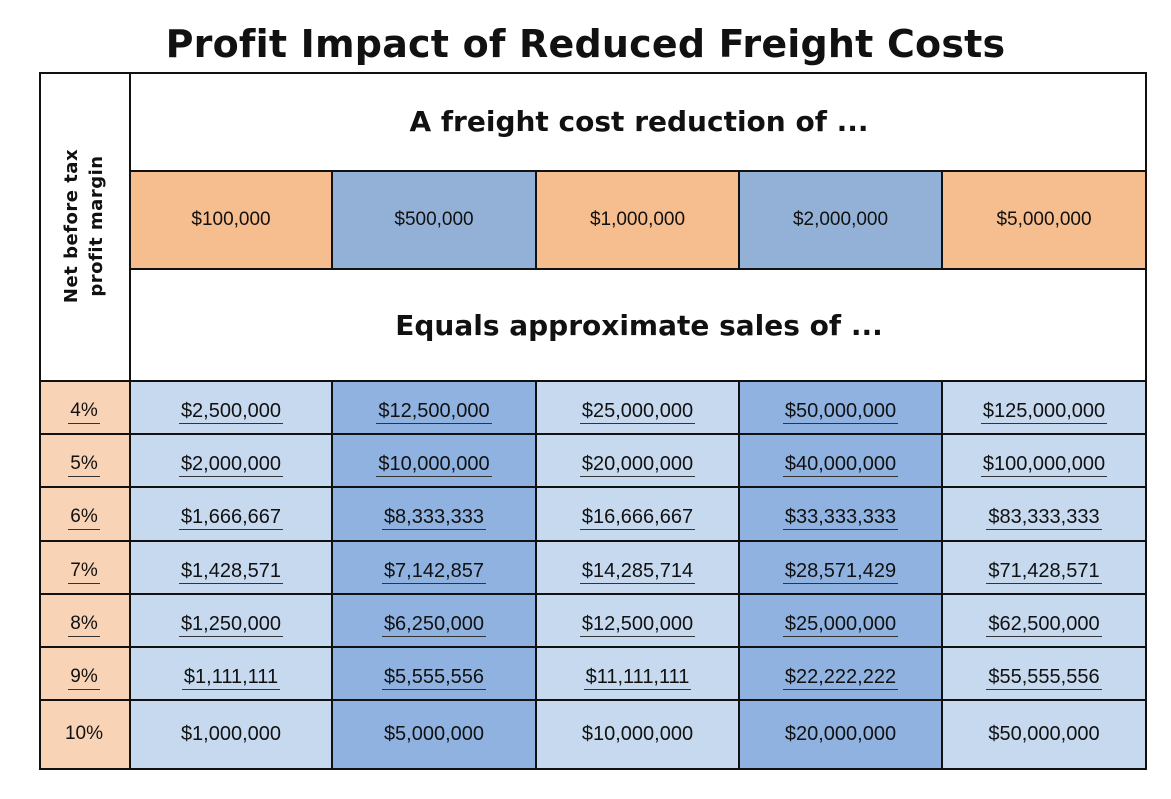 Image resolution: width=1171 pixels, height=799 pixels. I want to click on sales-value: $5,555,556, so click(434, 677).